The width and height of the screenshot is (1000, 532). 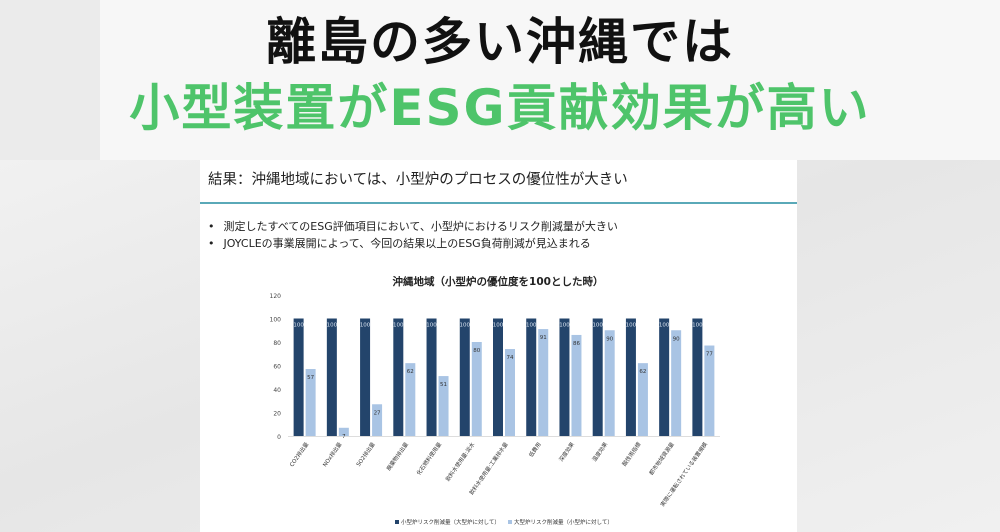 I want to click on x-tick-label: CO2排出量, so click(x=299, y=454).